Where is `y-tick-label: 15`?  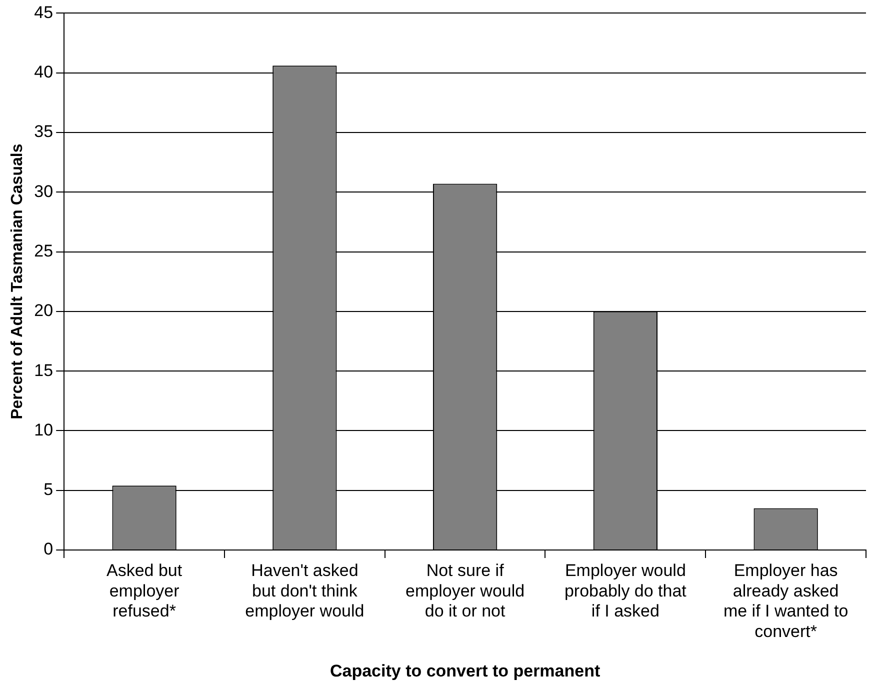 y-tick-label: 15 is located at coordinates (44, 370).